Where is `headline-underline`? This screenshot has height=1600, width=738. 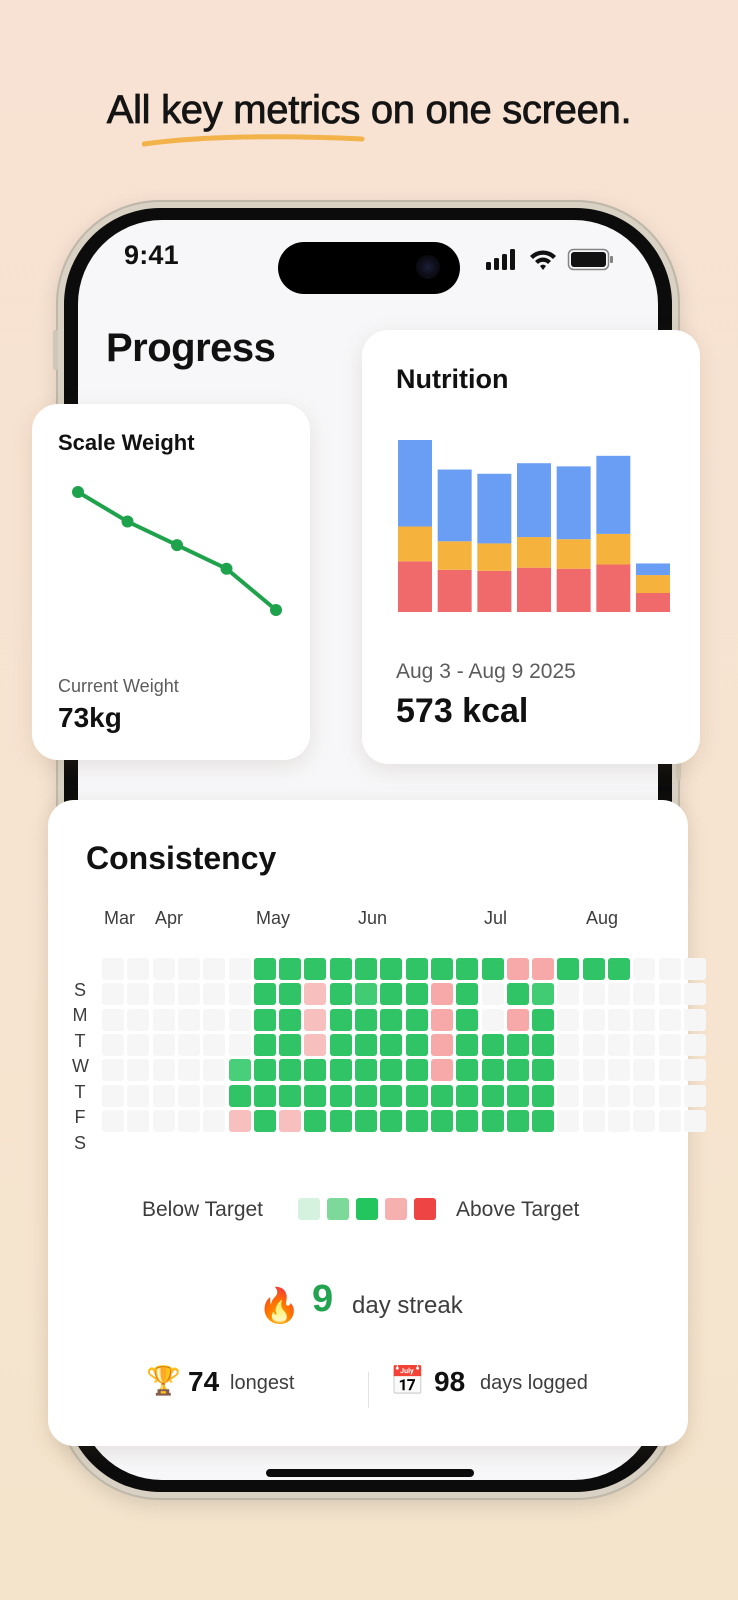
headline-underline is located at coordinates (253, 140).